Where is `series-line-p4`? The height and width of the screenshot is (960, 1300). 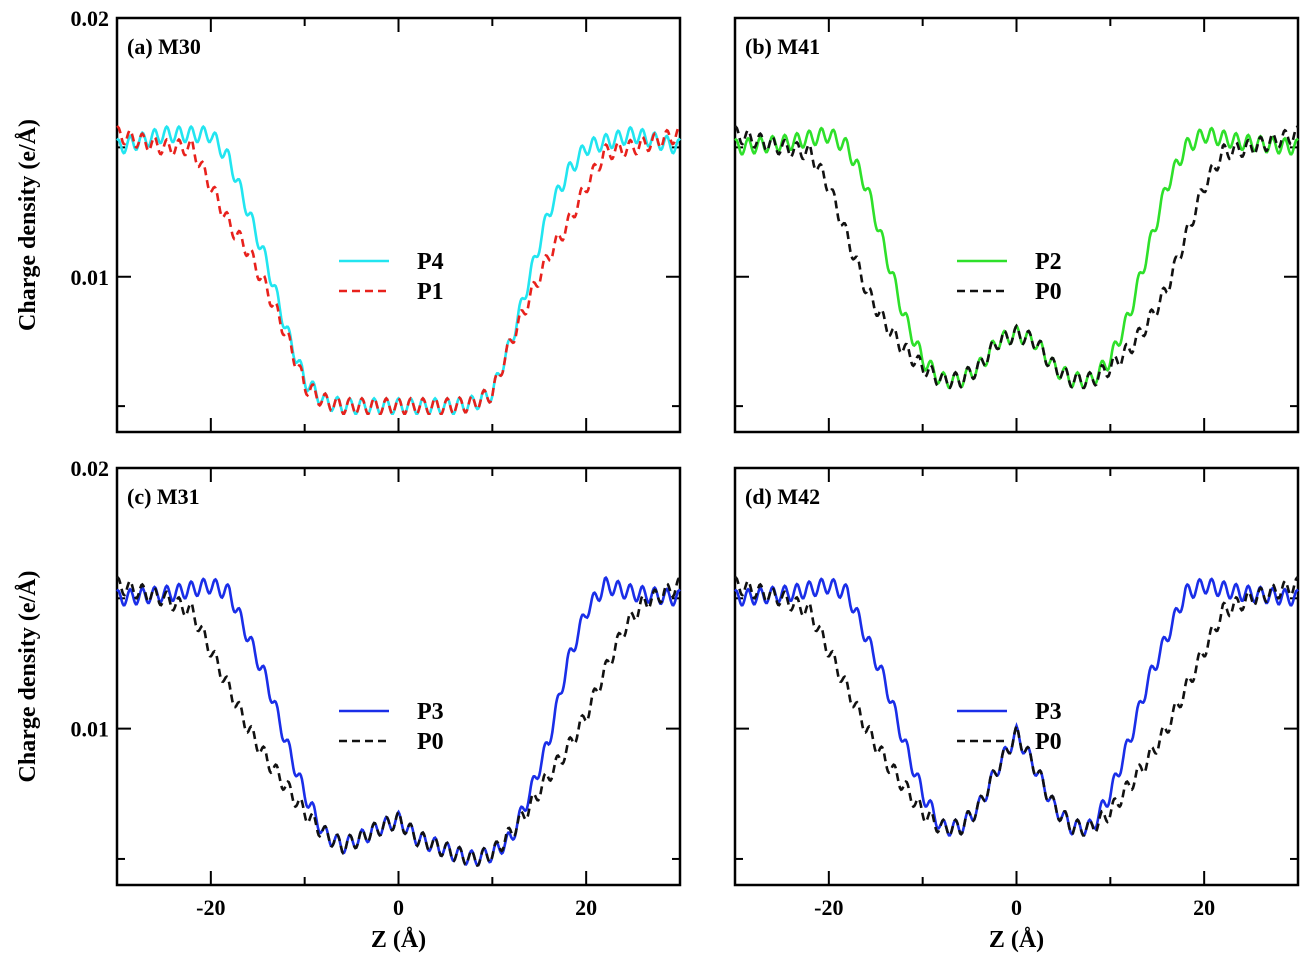 series-line-p4 is located at coordinates (398, 269).